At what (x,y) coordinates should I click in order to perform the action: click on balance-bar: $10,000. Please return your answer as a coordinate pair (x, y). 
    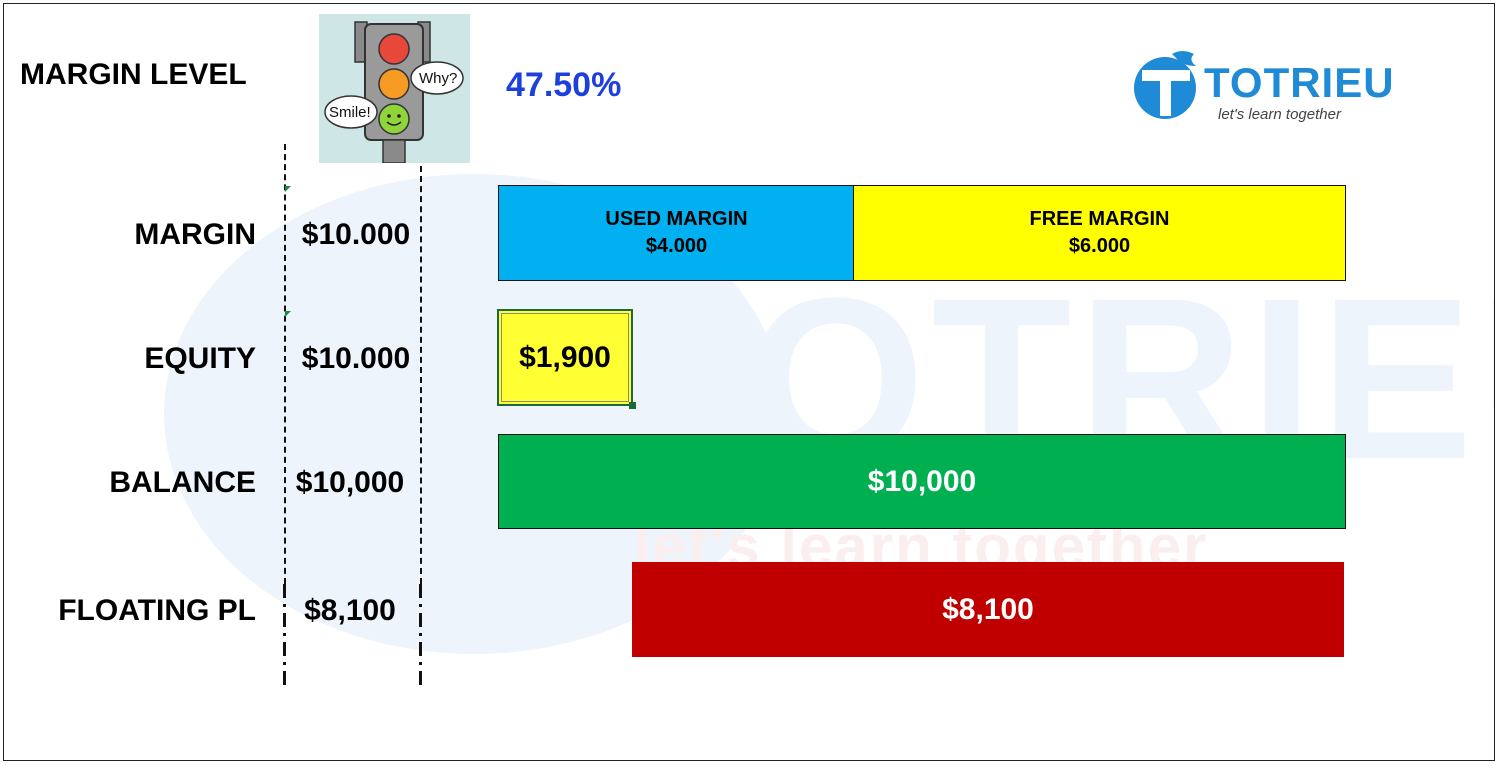
    Looking at the image, I should click on (922, 481).